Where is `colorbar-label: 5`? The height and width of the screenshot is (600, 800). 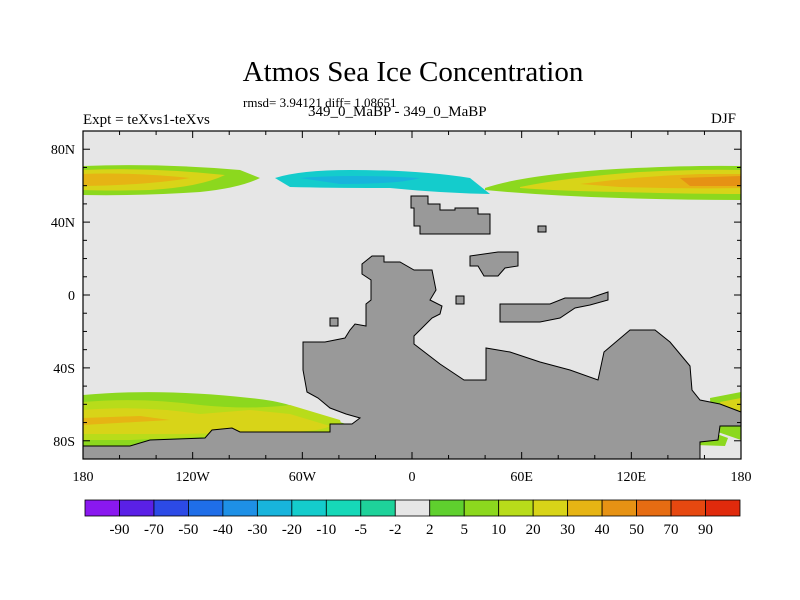 colorbar-label: 5 is located at coordinates (464, 530).